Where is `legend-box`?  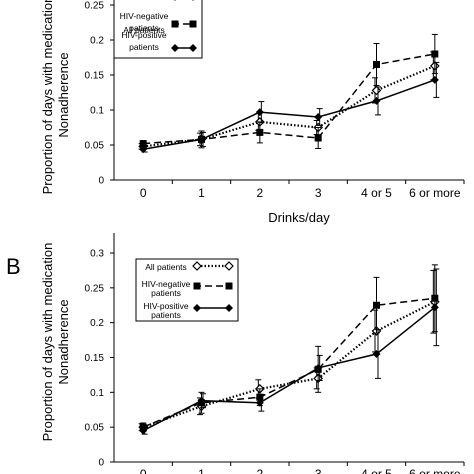 legend-box is located at coordinates (187, 290).